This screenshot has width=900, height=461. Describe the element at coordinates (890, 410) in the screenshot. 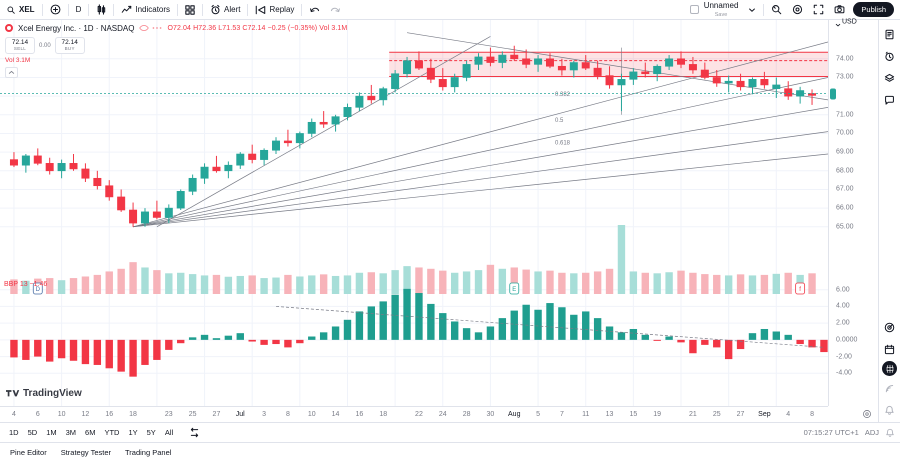

I see `notifications-bell-icon` at that location.